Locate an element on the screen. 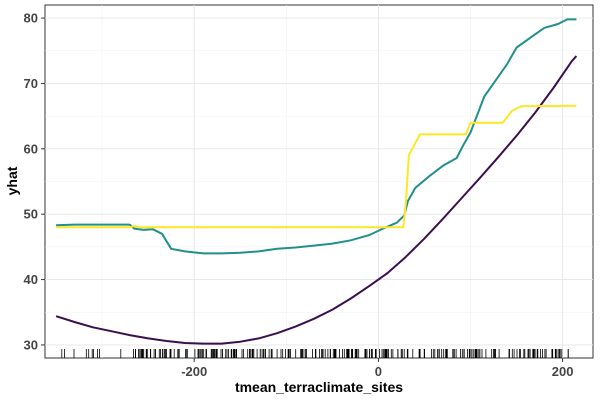 Image resolution: width=600 pixels, height=400 pixels. x-axis-ticks: -200 0 200 is located at coordinates (377, 368).